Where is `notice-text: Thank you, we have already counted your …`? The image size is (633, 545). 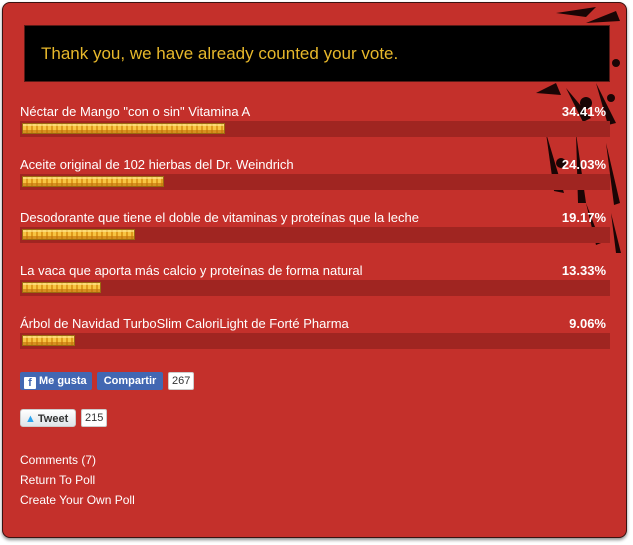 notice-text: Thank you, we have already counted your … is located at coordinates (220, 53).